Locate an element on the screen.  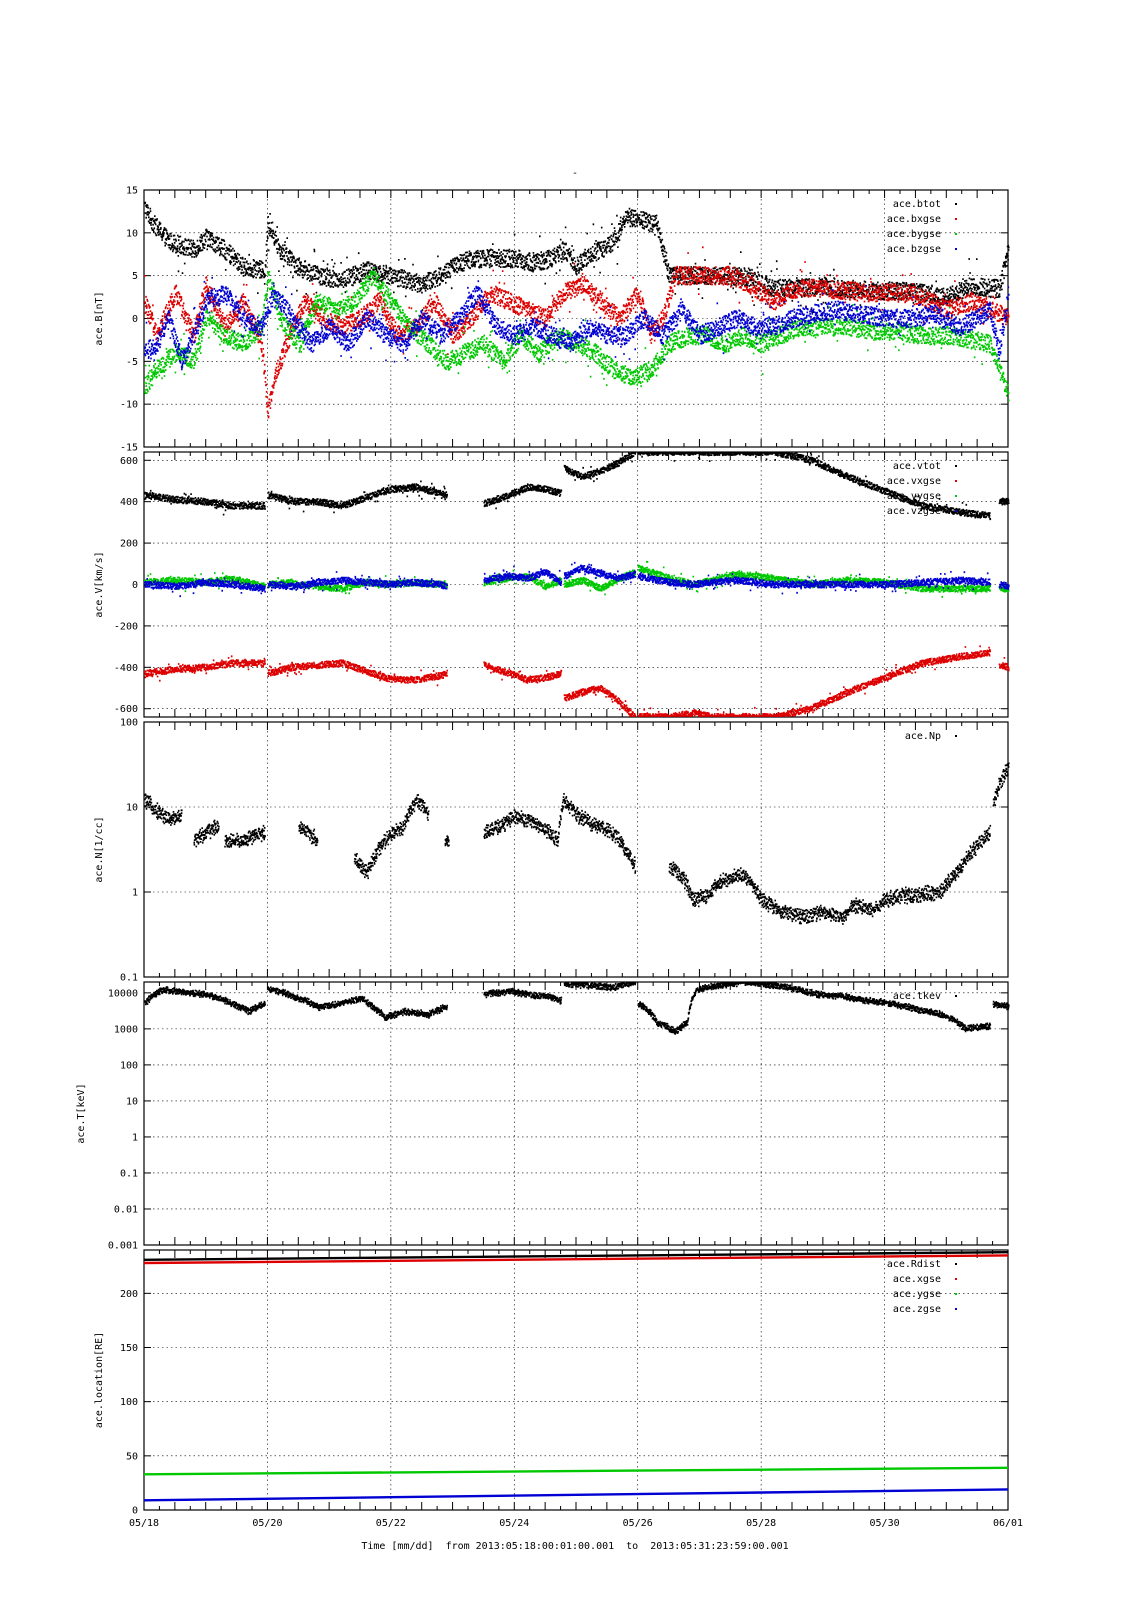
y-tick-label: 50 is located at coordinates (132, 1456).